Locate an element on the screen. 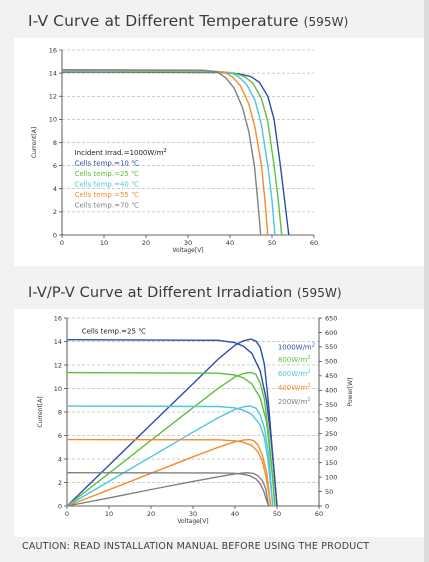 This screenshot has height=562, width=429. irradiance-annotation: Incident Irrad.=1000W/m2 is located at coordinates (121, 152).